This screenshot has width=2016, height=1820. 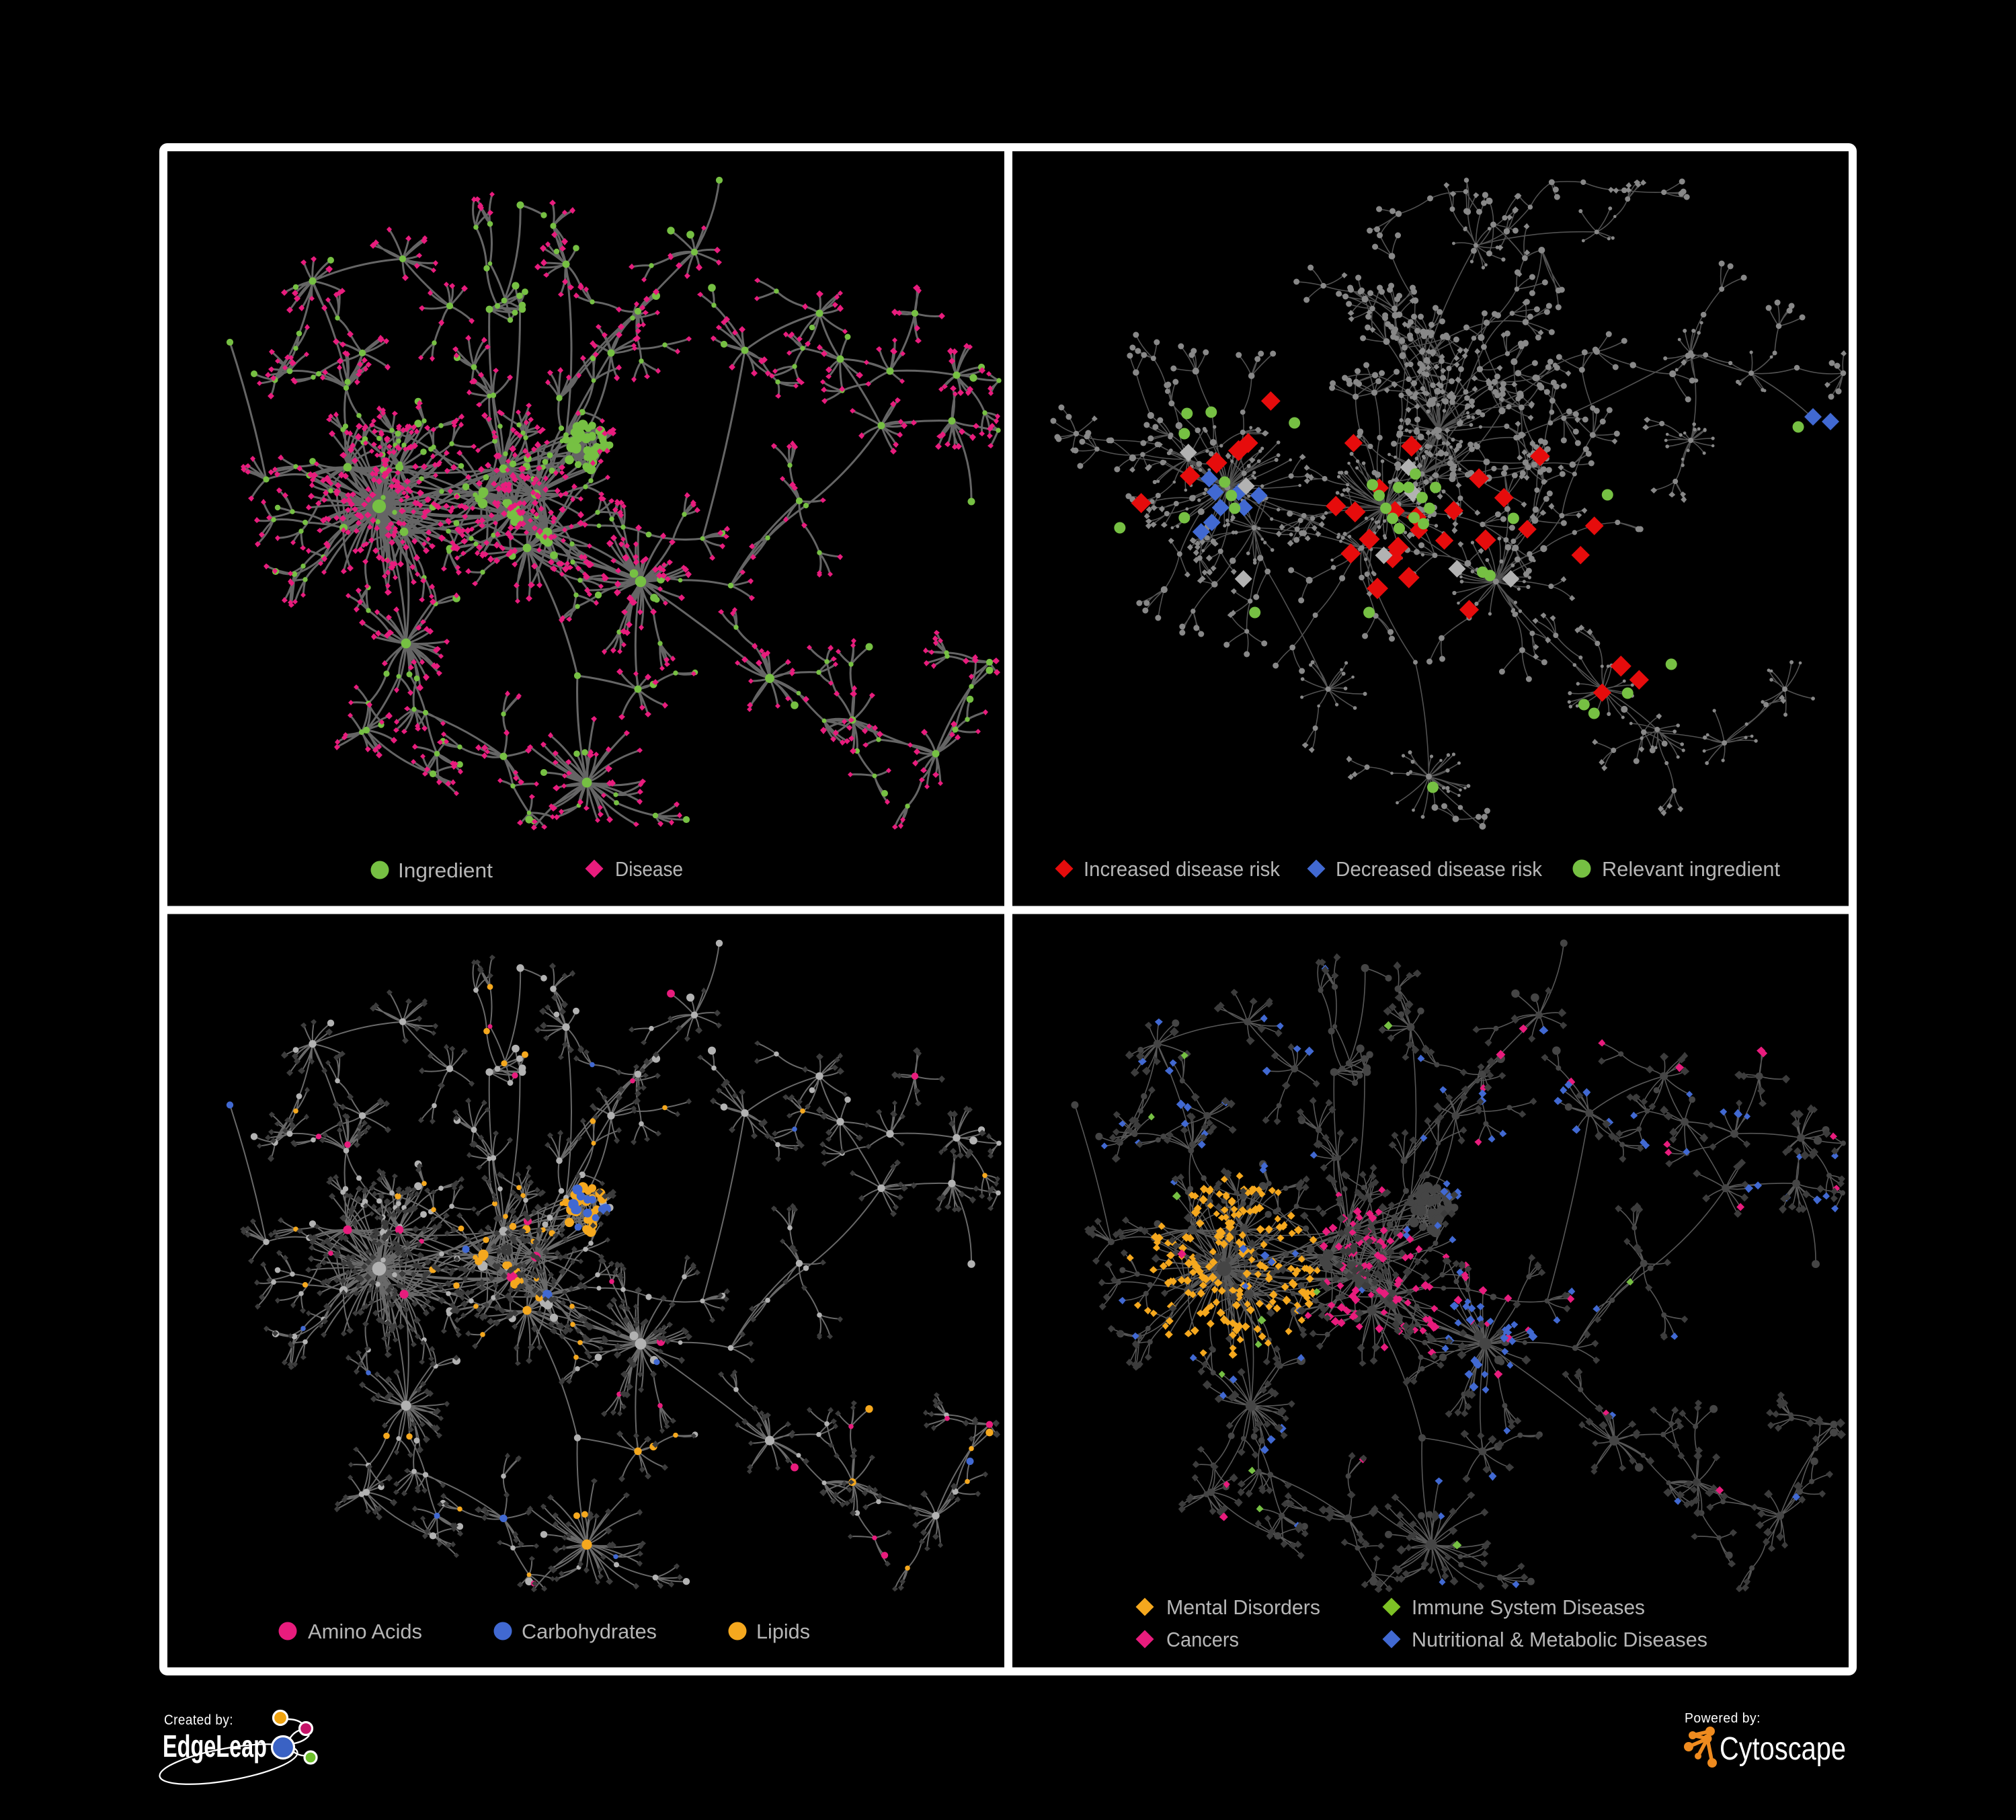 I want to click on svg-text: EdgeLeap, so click(x=215, y=1746).